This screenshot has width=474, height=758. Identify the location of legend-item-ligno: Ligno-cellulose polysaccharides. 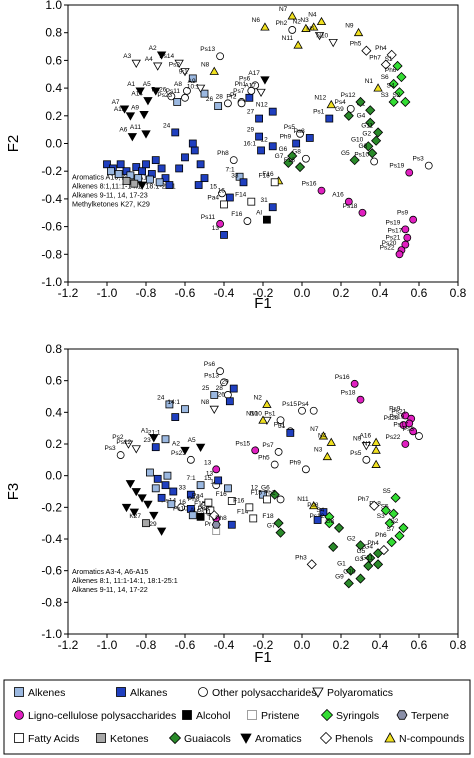
(95, 716).